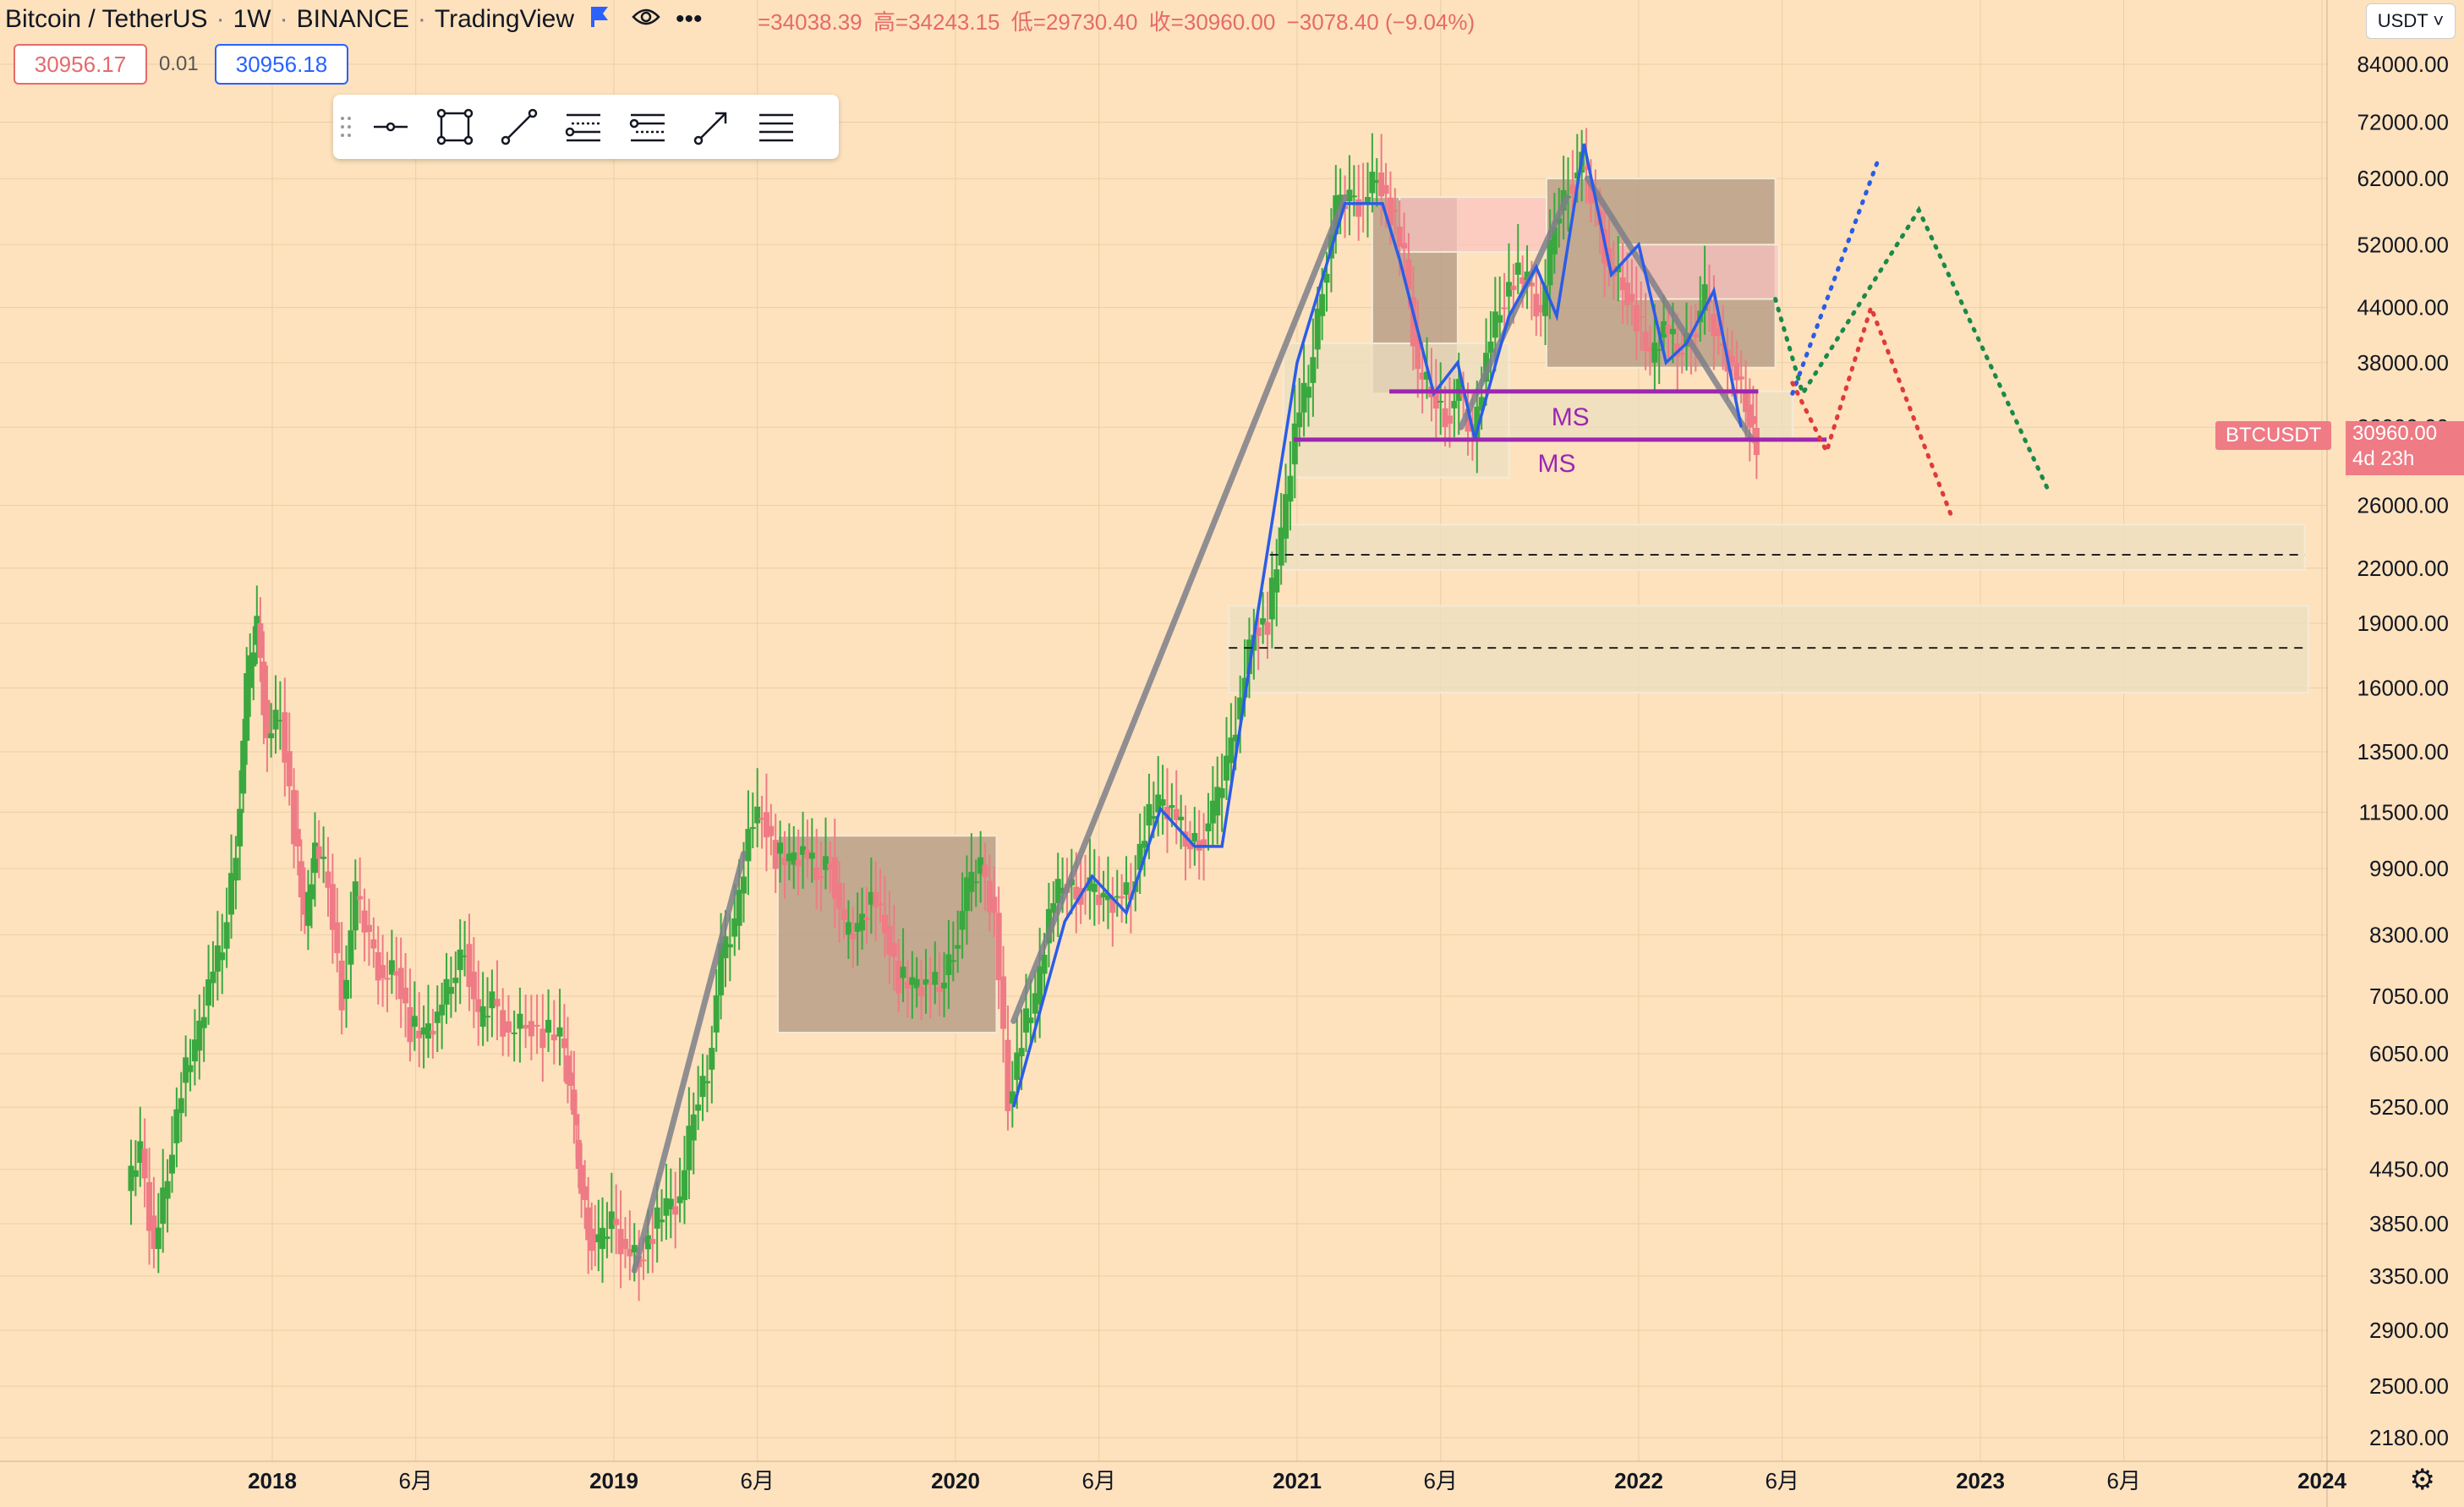 Image resolution: width=2464 pixels, height=1507 pixels. I want to click on y-tick-label: 5250.00, so click(2409, 1107).